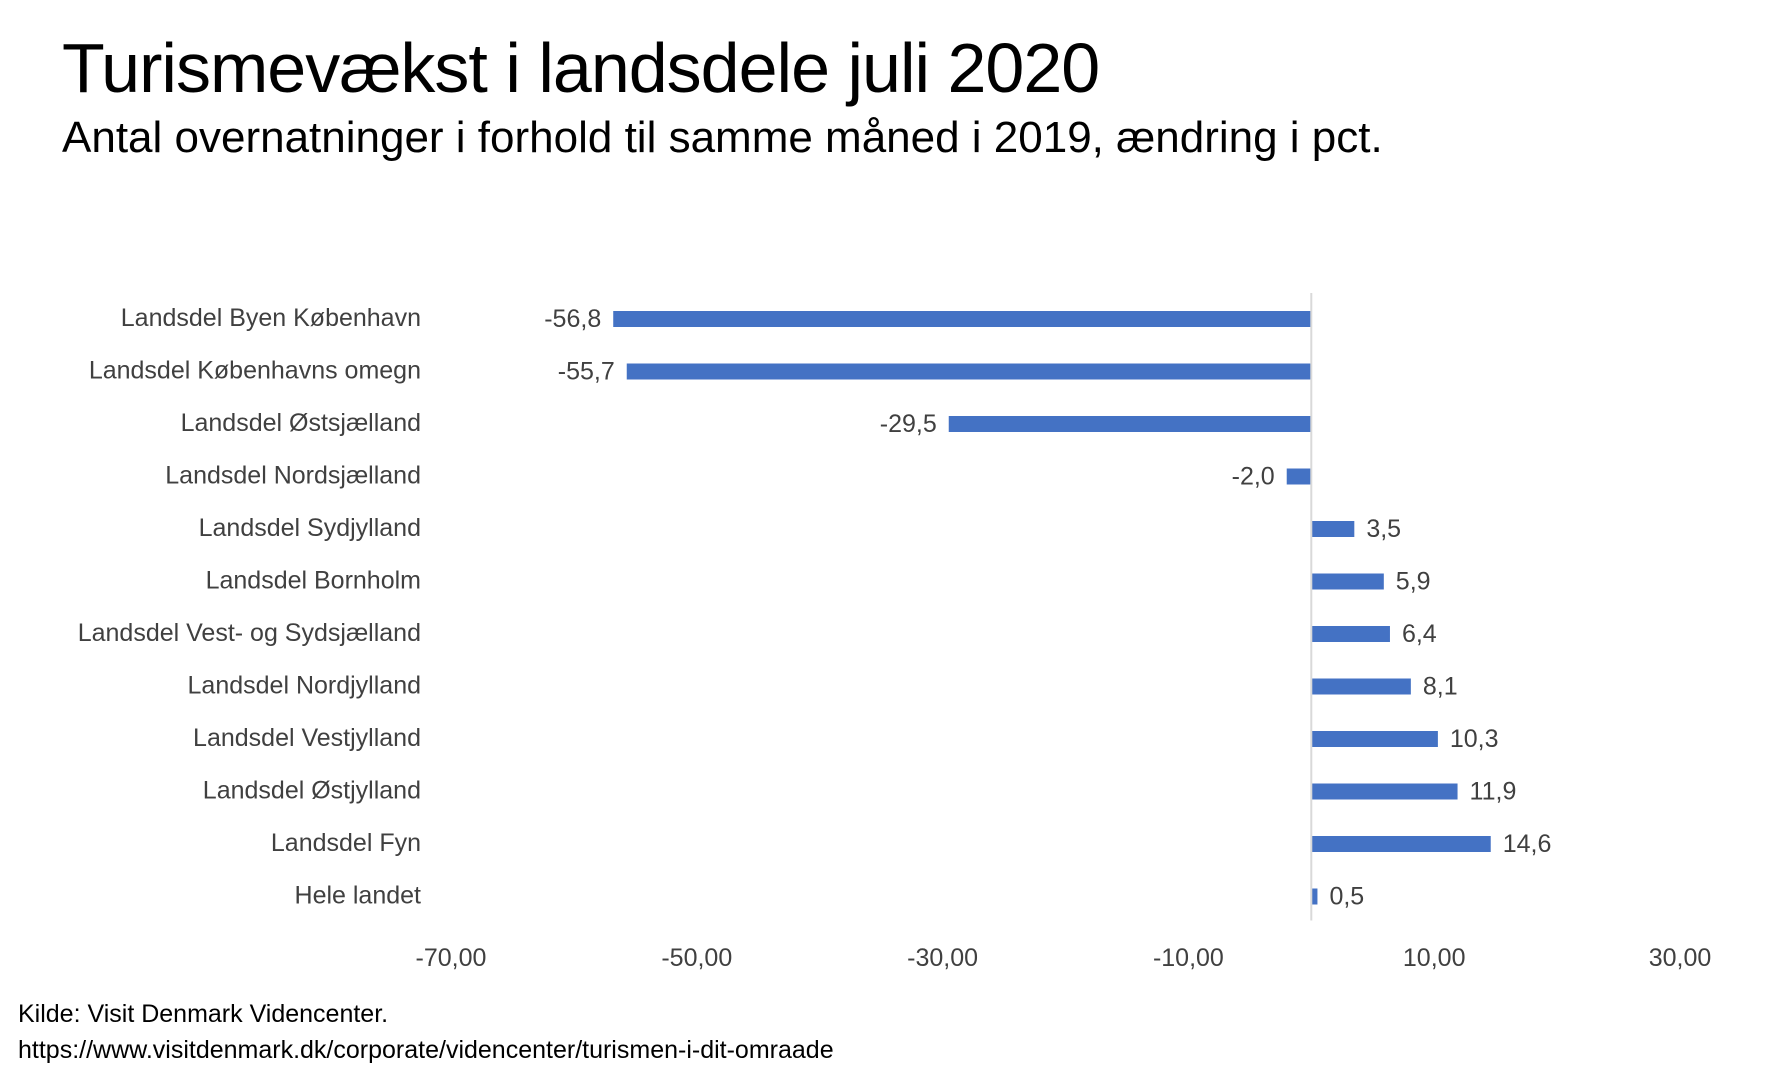 The image size is (1773, 1081). I want to click on x-tick-label: -10,00, so click(1188, 958).